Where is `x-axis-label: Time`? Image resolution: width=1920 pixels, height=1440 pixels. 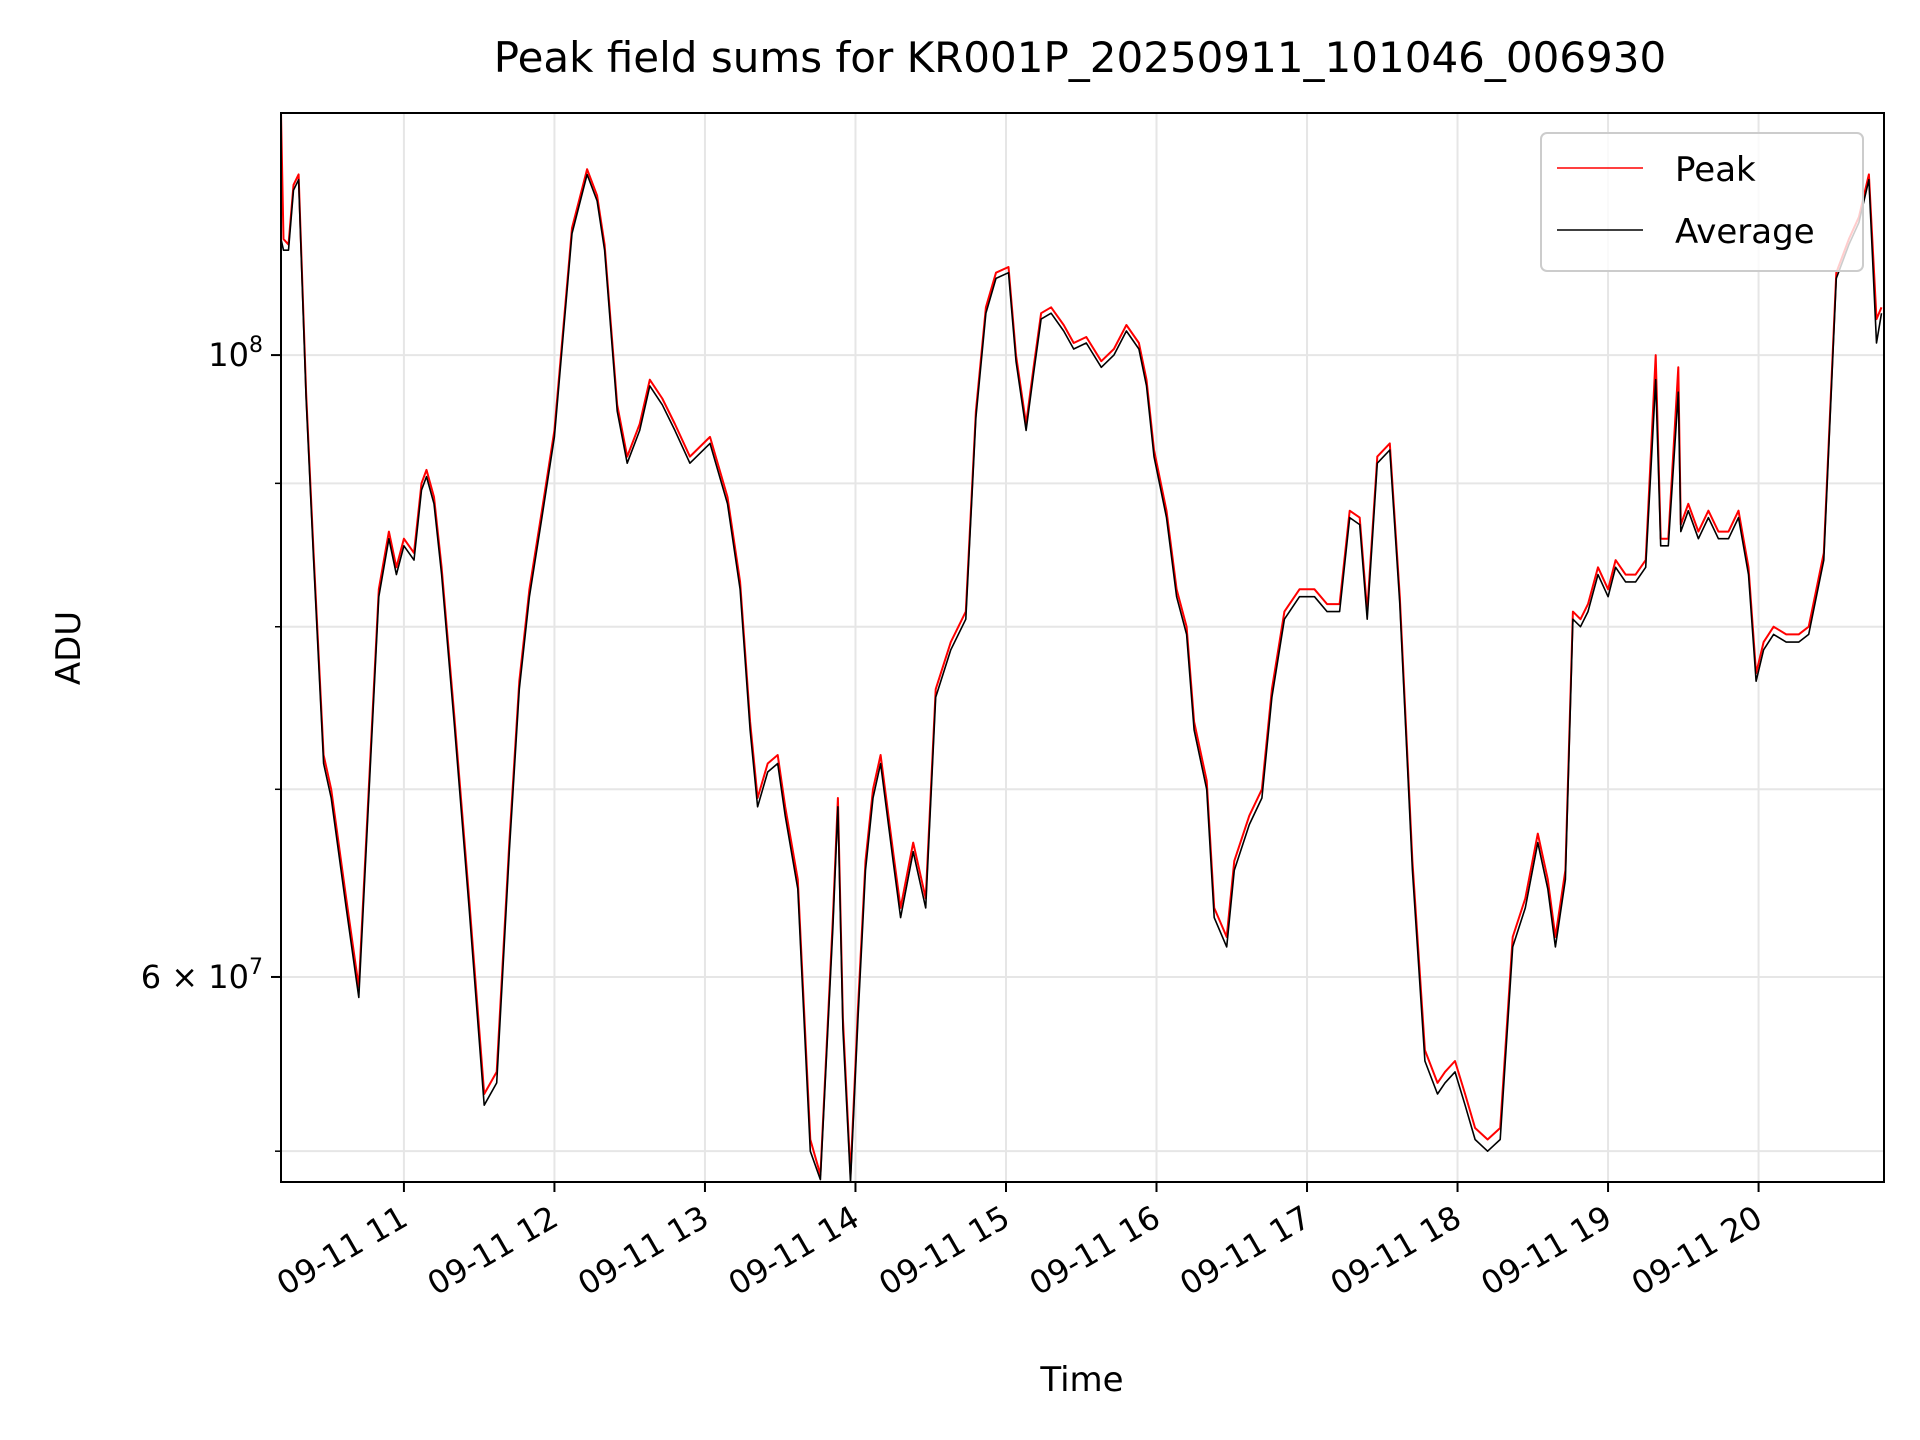
x-axis-label: Time is located at coordinates (1081, 1380).